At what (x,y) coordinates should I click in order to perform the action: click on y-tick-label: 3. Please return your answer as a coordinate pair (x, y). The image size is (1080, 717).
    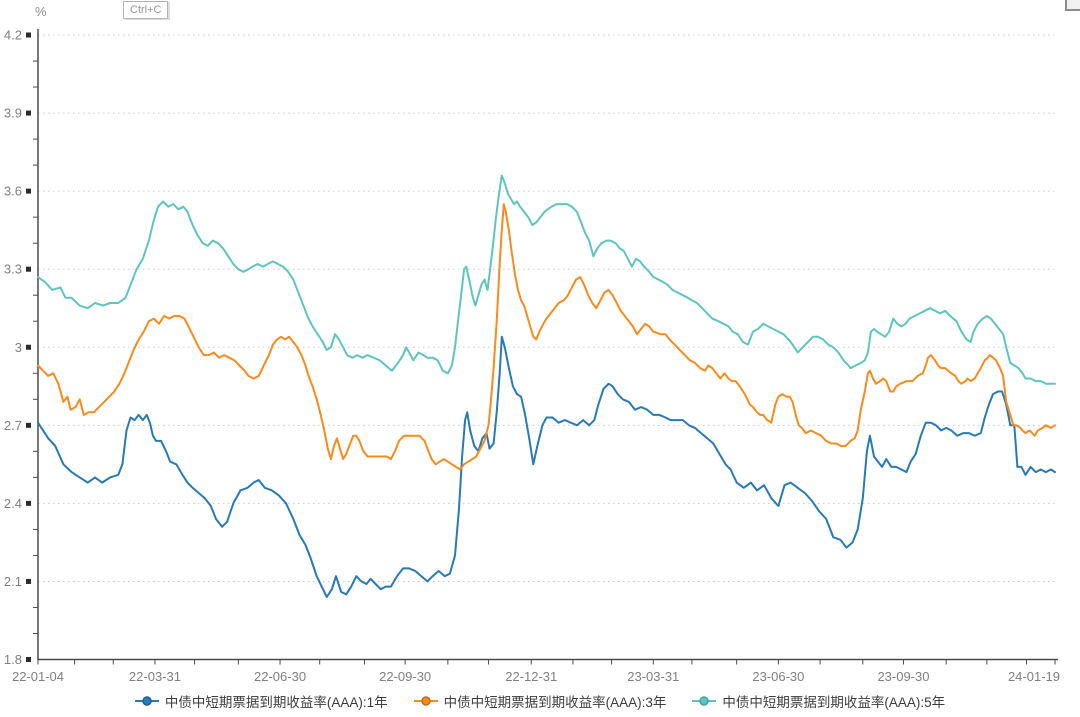
    Looking at the image, I should click on (18, 347).